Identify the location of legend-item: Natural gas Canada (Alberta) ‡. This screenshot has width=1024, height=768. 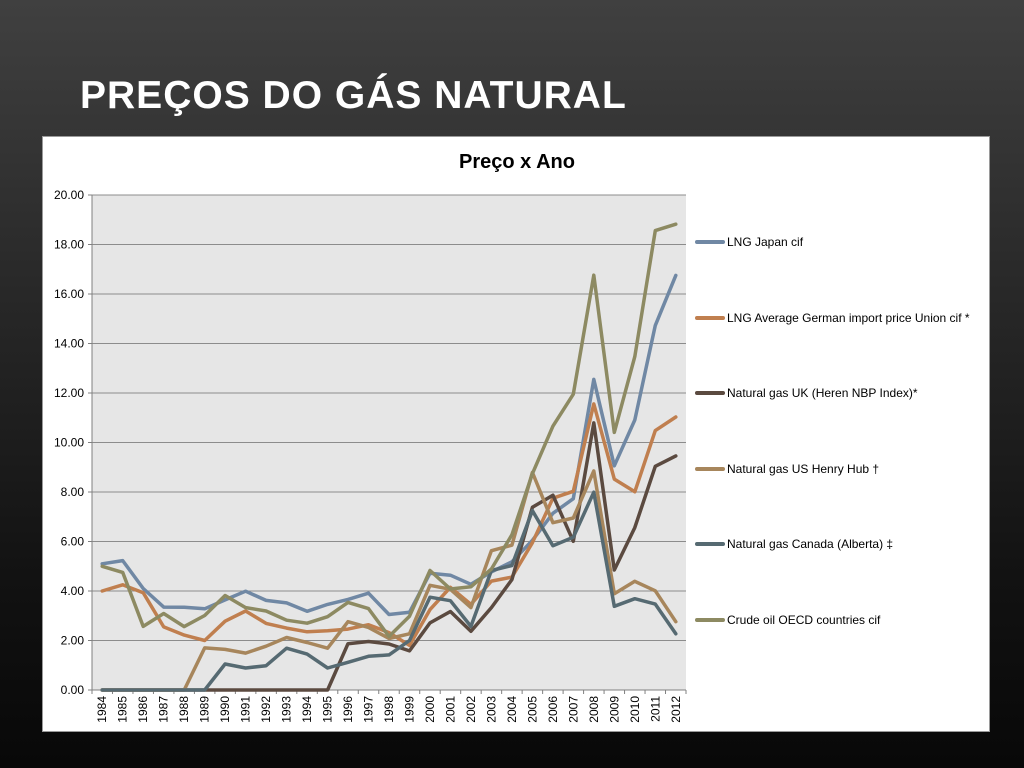
(794, 544).